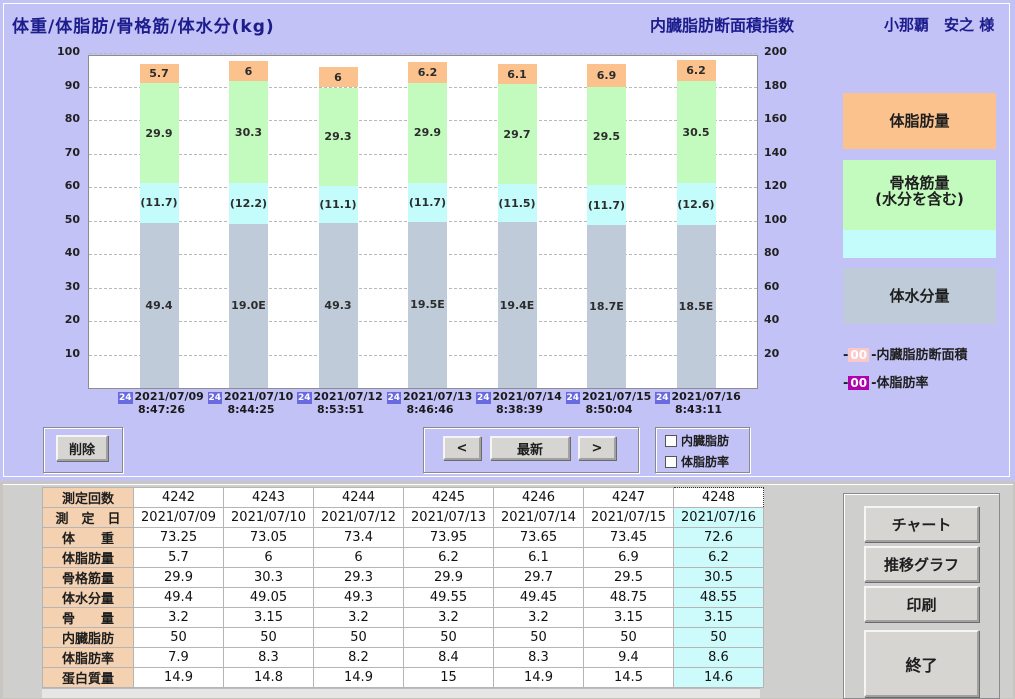 This screenshot has height=699, width=1015. I want to click on table-cell: 6.9, so click(628, 557).